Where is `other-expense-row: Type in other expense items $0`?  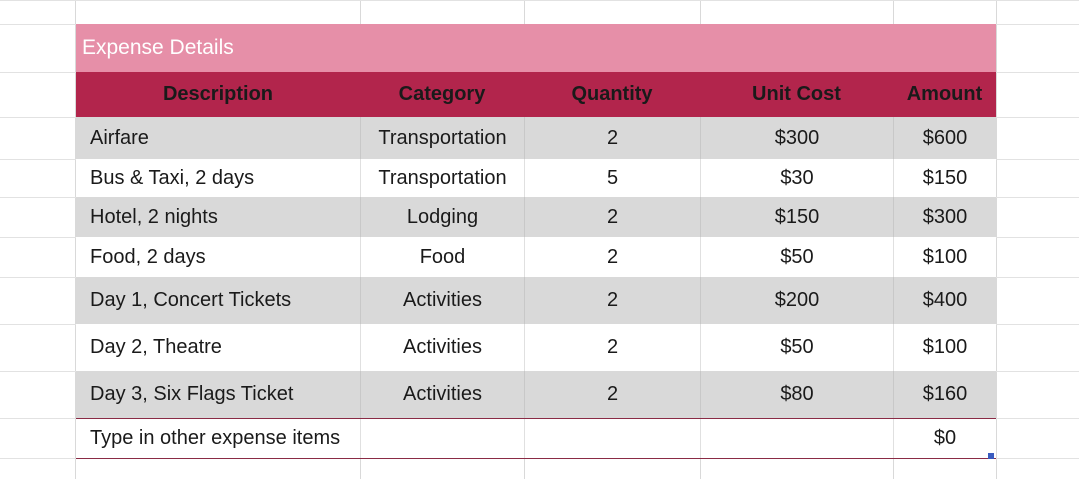 other-expense-row: Type in other expense items $0 is located at coordinates (536, 438).